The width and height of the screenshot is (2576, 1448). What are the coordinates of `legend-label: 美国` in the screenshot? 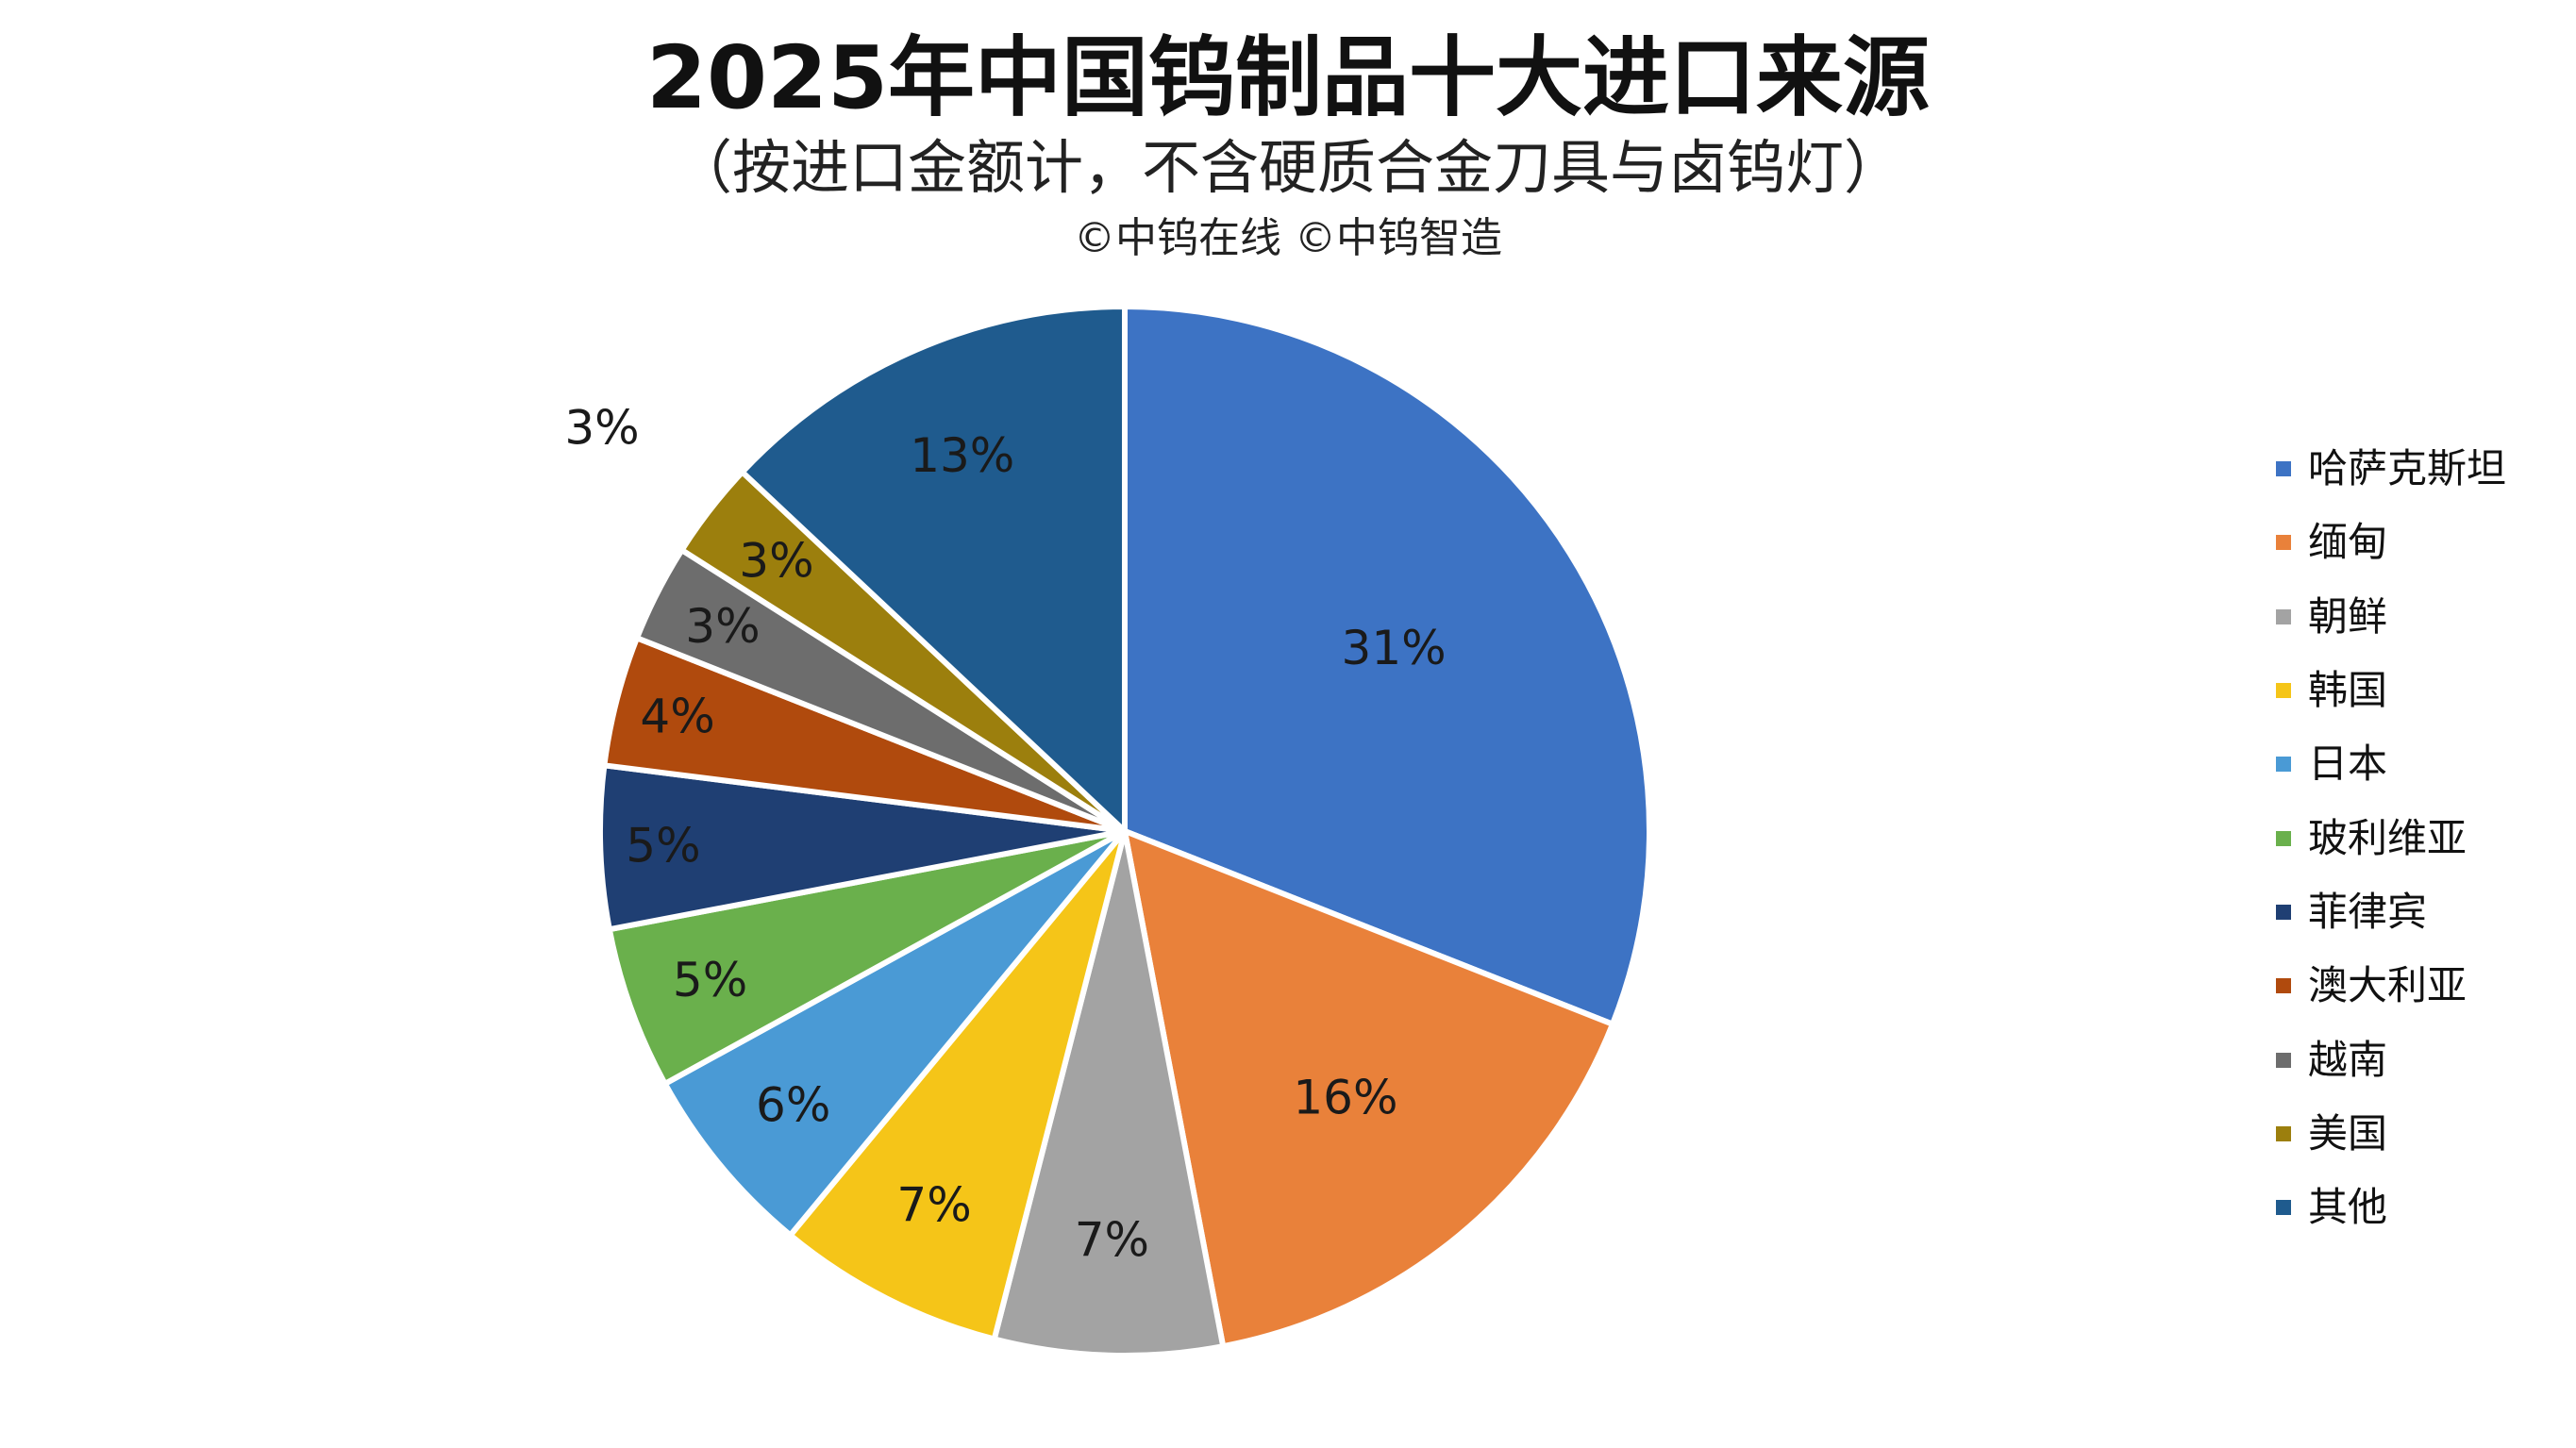 It's located at (2348, 1133).